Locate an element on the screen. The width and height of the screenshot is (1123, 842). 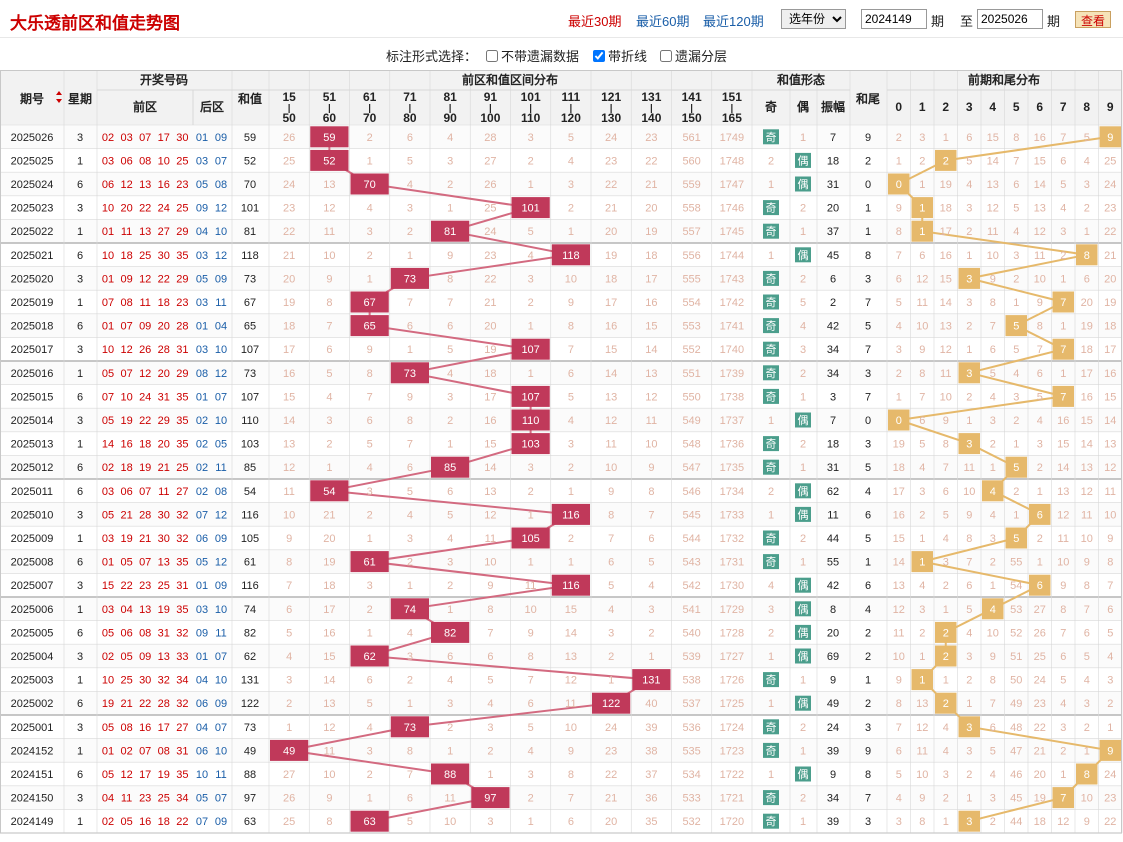
tail-miss: 23 is located at coordinates (1040, 704).